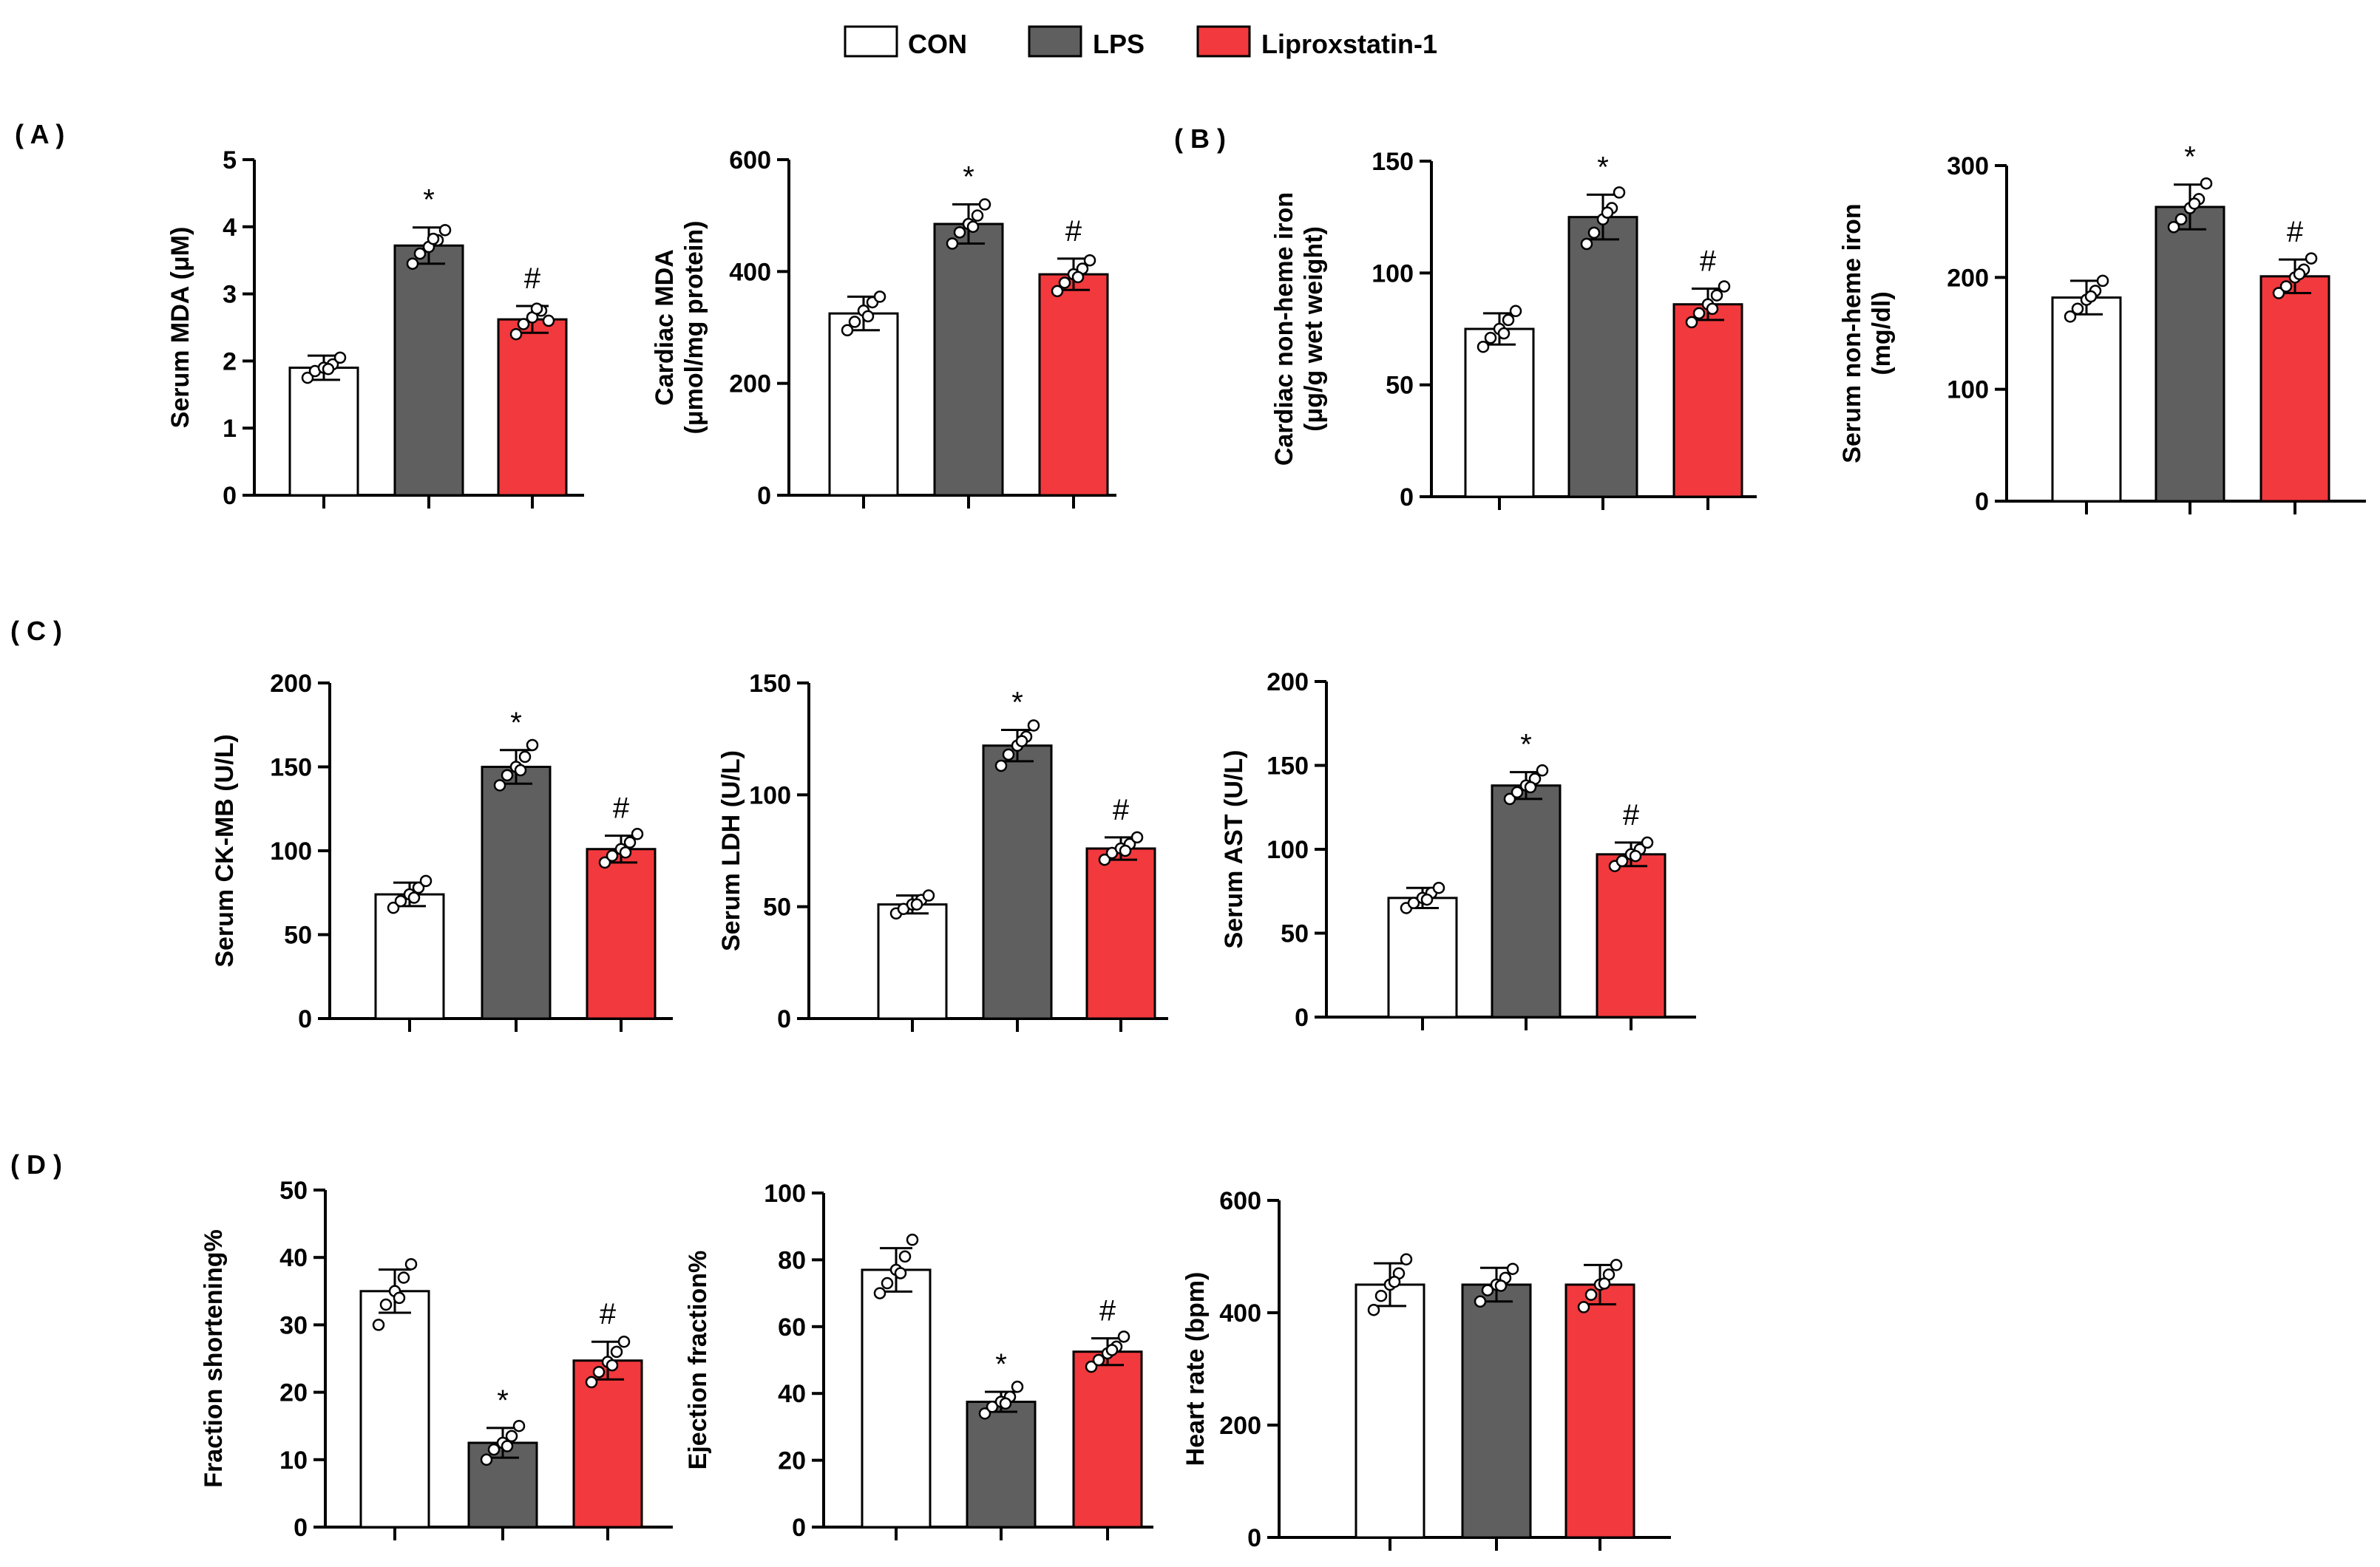 Image resolution: width=2380 pixels, height=1567 pixels. I want to click on panel-label: ( D ), so click(36, 1164).